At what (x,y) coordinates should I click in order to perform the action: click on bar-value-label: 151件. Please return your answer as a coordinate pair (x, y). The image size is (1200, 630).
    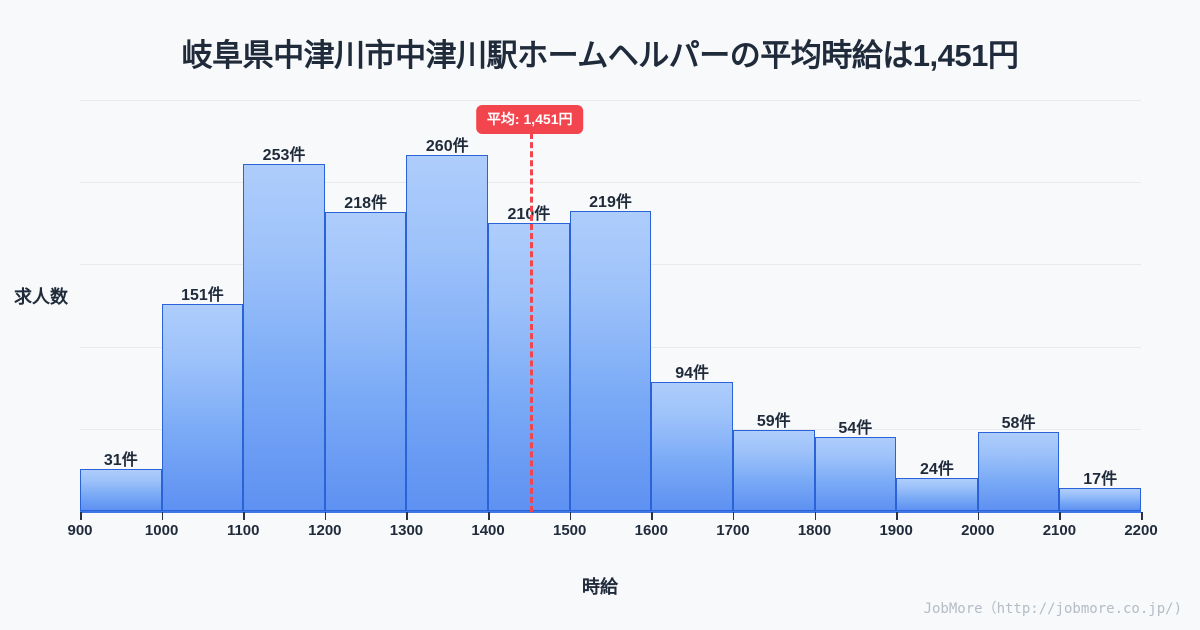
    Looking at the image, I should click on (202, 296).